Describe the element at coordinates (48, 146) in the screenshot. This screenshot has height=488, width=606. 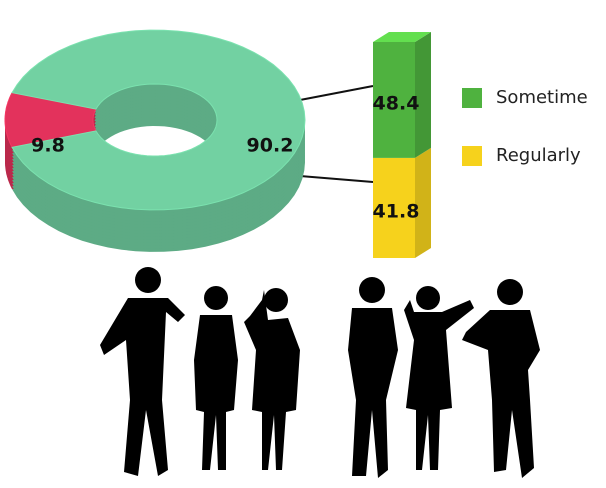
I see `slice-label: 9.8` at that location.